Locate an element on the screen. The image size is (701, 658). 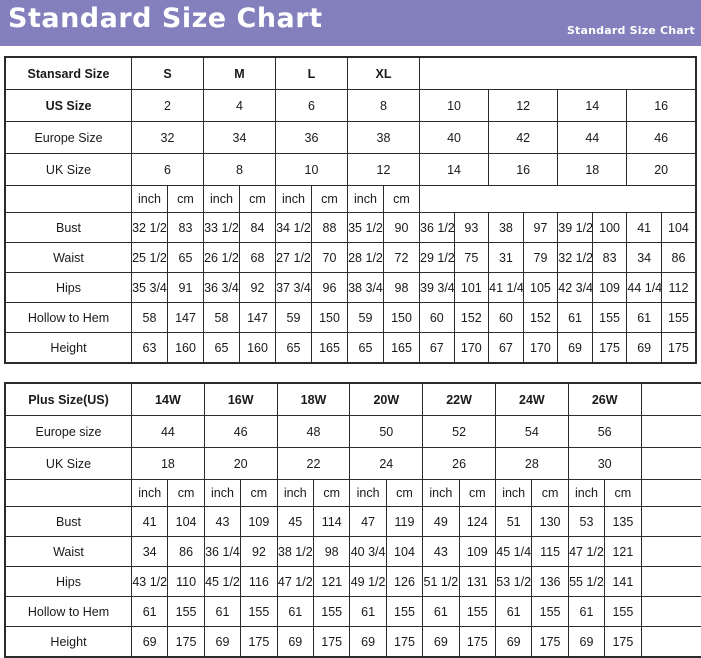
measurement-value: 38 1/2 is located at coordinates (295, 551).